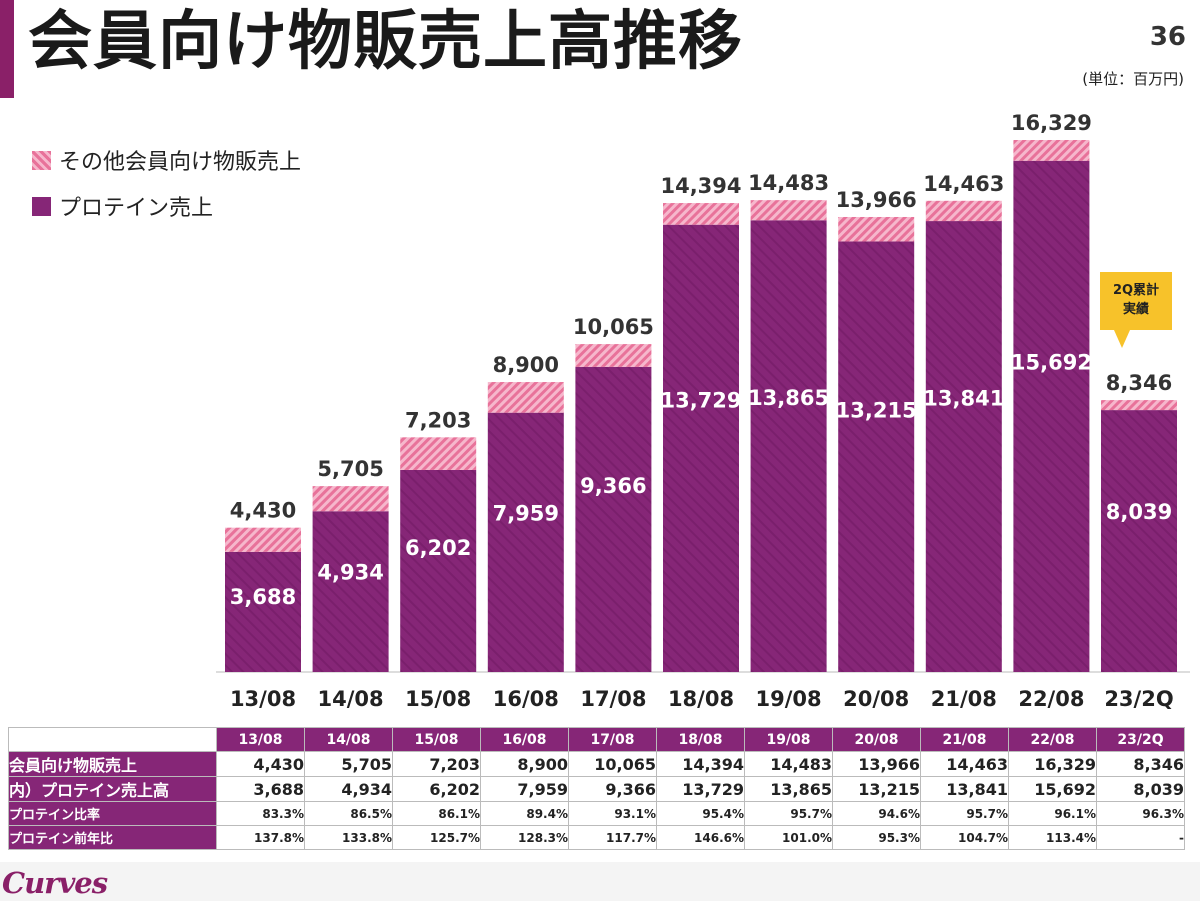 Image resolution: width=1200 pixels, height=901 pixels. What do you see at coordinates (964, 739) in the screenshot?
I see `table-column-header: 21/08` at bounding box center [964, 739].